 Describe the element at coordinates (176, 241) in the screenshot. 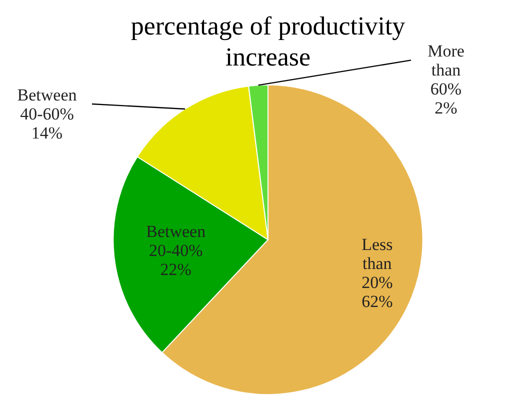

I see `slice-label: Between 20-40%` at that location.